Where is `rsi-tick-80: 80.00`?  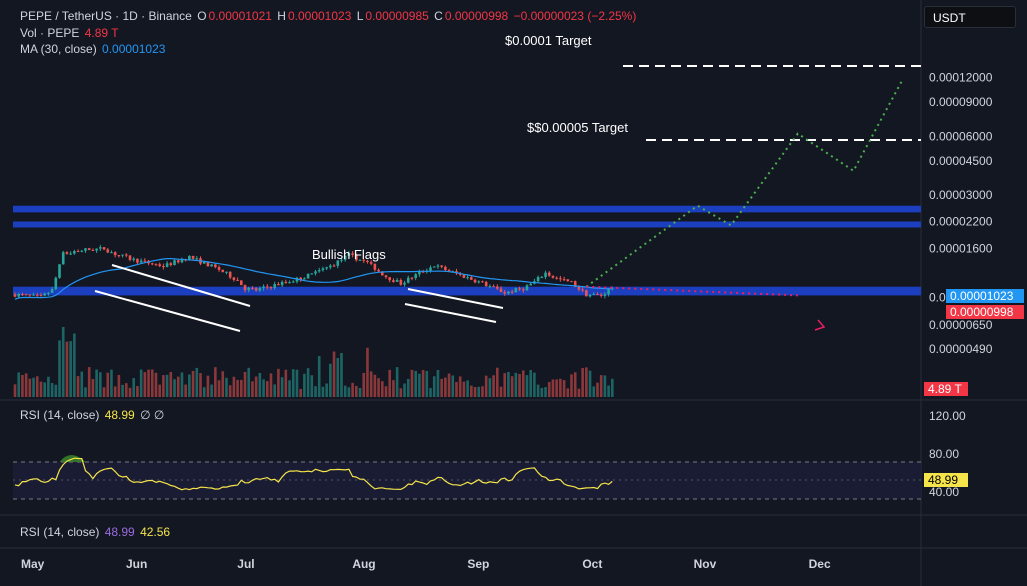 rsi-tick-80: 80.00 is located at coordinates (944, 454).